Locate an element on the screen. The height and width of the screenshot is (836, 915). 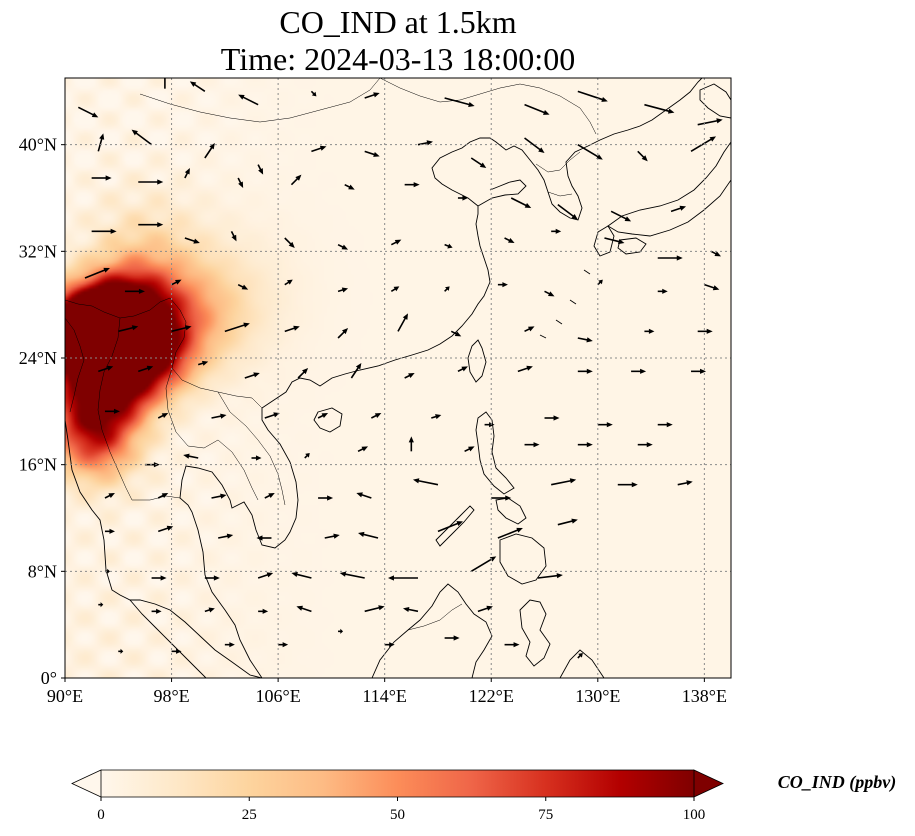
mongolia-border is located at coordinates (260, 100).